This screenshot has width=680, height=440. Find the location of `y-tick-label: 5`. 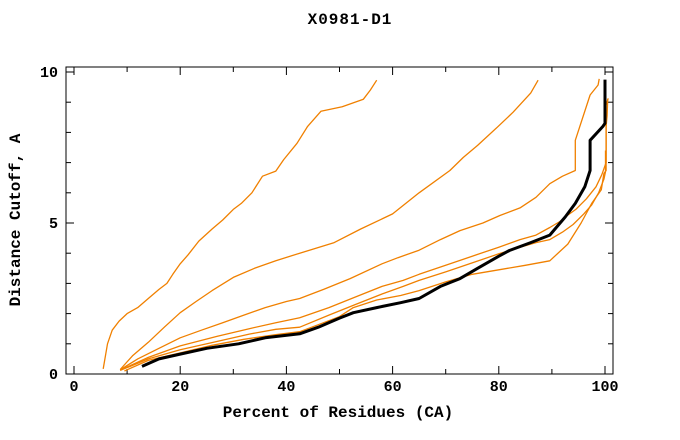

y-tick-label: 5 is located at coordinates (53, 224).